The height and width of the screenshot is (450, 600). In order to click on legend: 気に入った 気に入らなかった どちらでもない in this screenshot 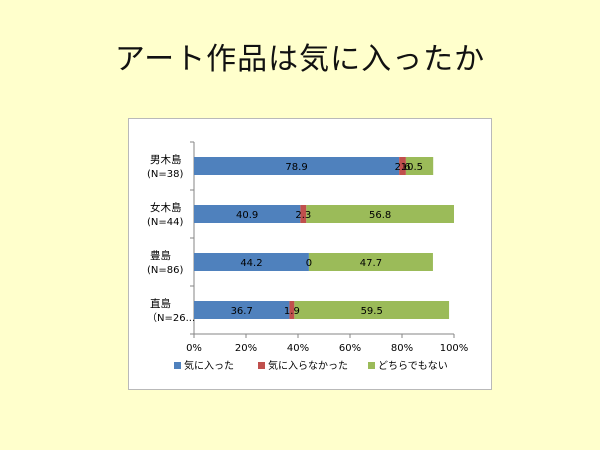, I will do `click(311, 365)`.